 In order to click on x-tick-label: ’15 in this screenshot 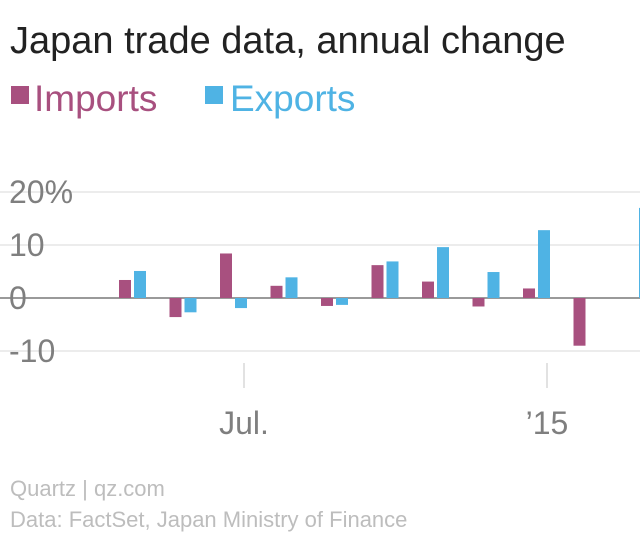, I will do `click(547, 423)`.